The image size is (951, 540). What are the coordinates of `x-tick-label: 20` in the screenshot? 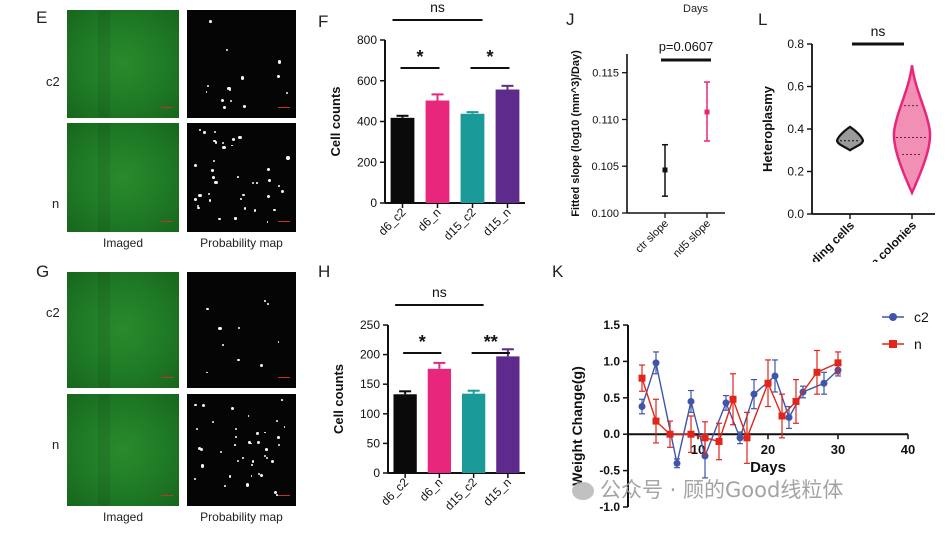 It's located at (768, 449).